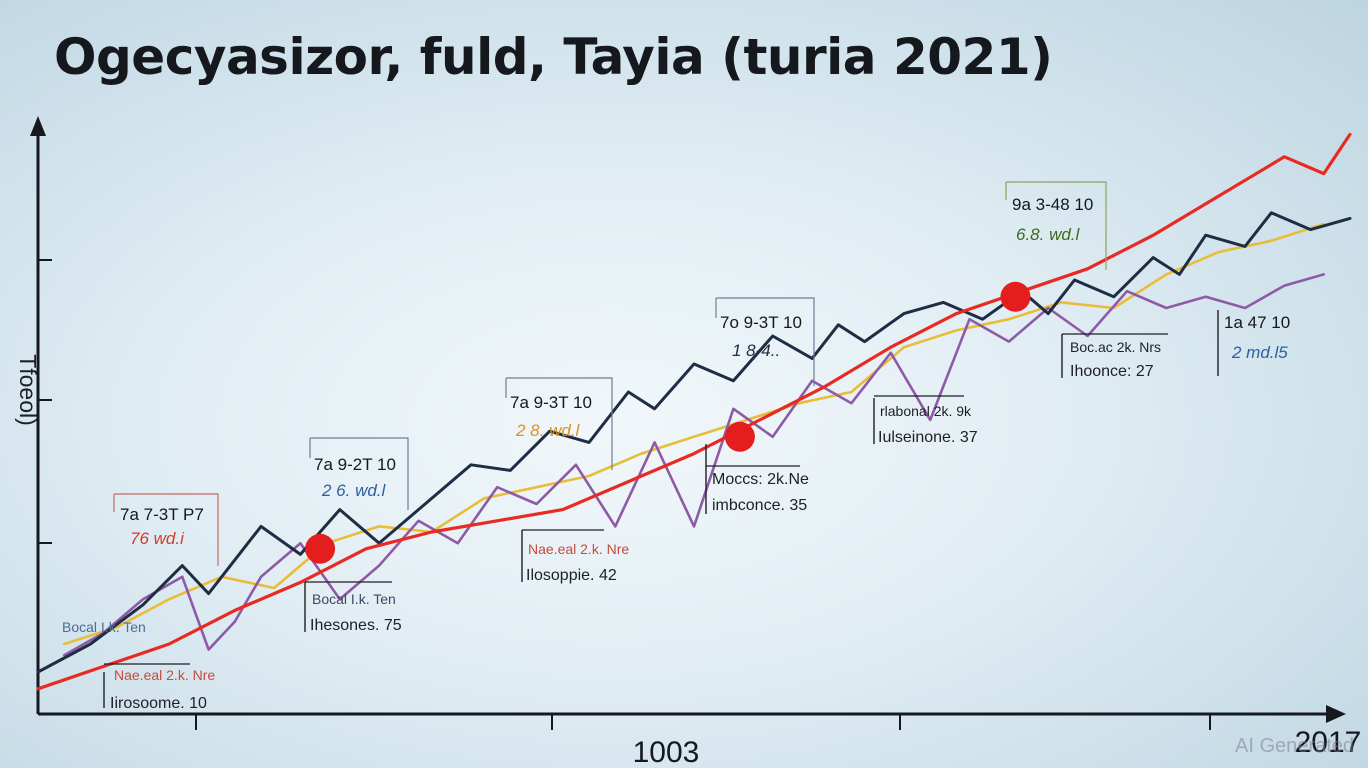  Describe the element at coordinates (1294, 746) in the screenshot. I see `watermark: AI Generated` at that location.